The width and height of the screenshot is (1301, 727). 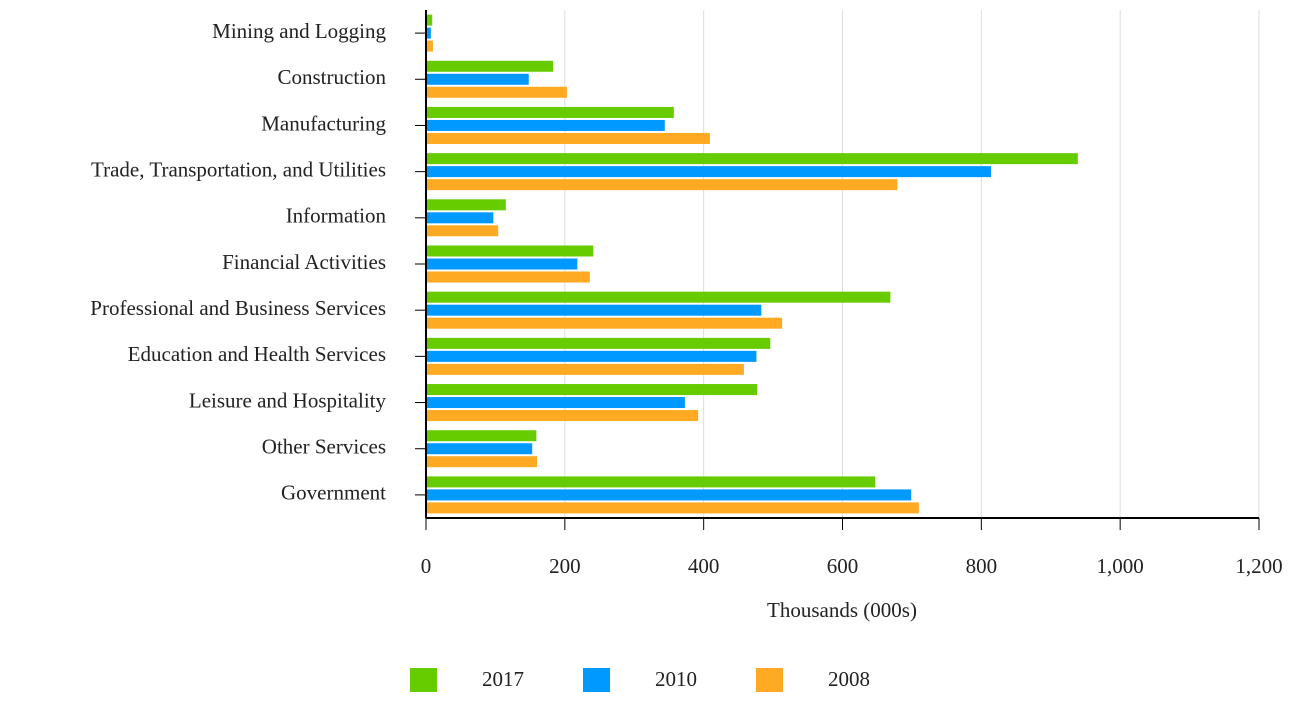 I want to click on y-tick-label: Construction, so click(x=332, y=77).